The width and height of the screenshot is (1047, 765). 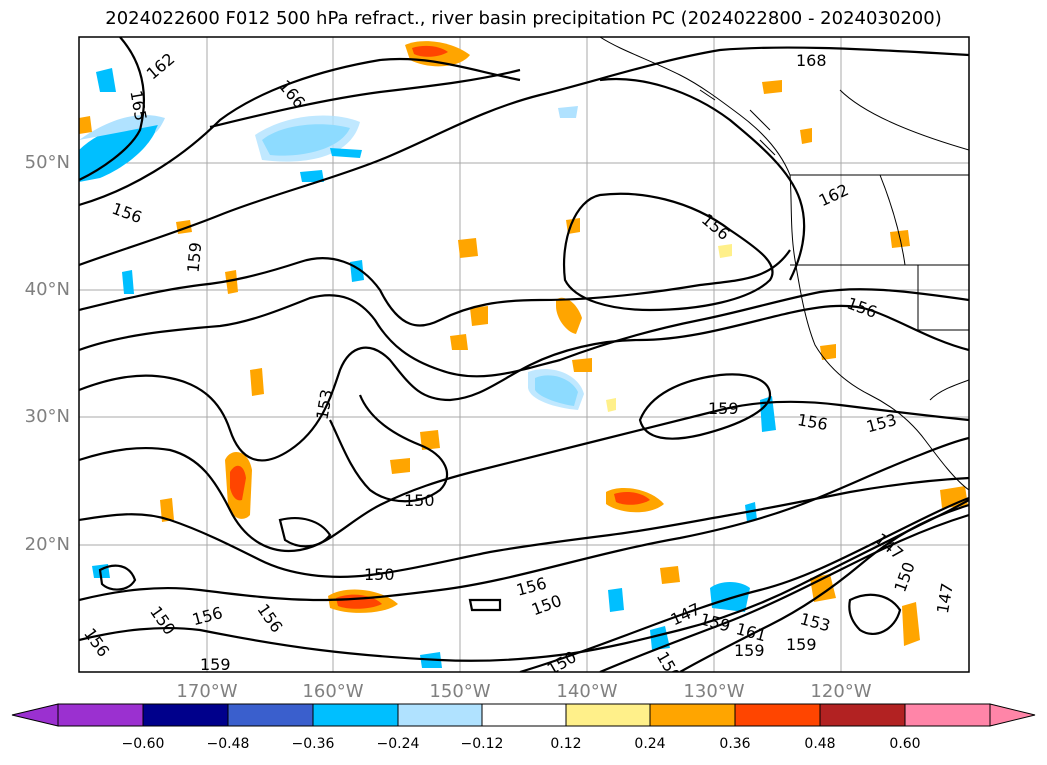 What do you see at coordinates (811, 60) in the screenshot?
I see `contour-label: 168` at bounding box center [811, 60].